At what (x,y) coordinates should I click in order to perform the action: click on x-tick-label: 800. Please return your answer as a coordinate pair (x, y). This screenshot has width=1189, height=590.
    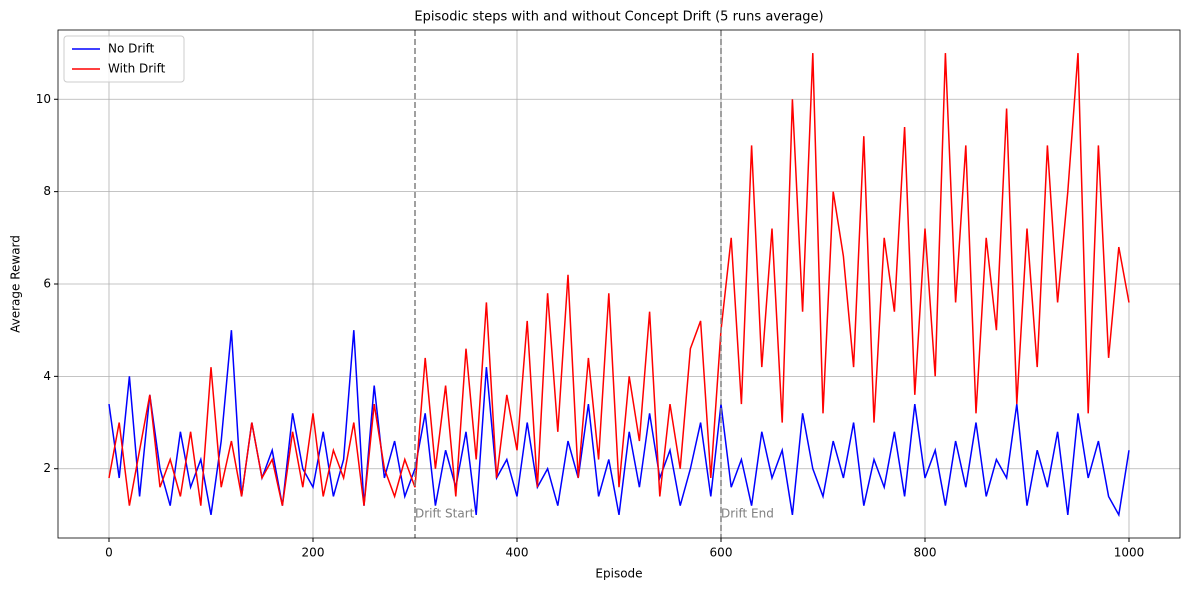
    Looking at the image, I should click on (925, 553).